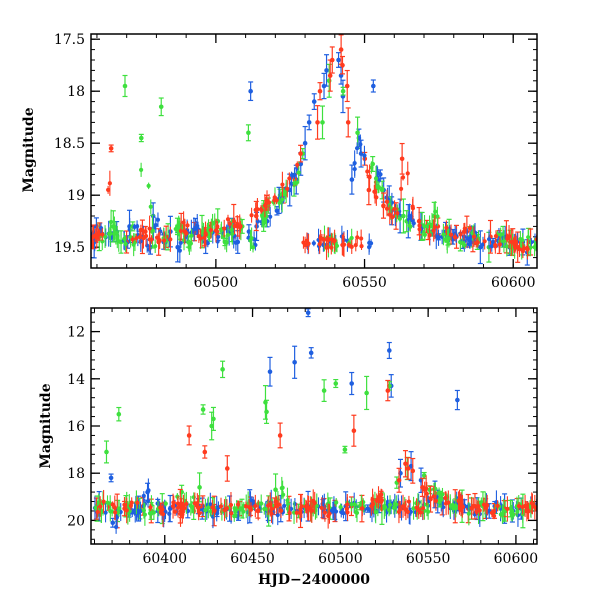 Image resolution: width=600 pixels, height=600 pixels. I want to click on x-tick-label: 60400, so click(164, 559).